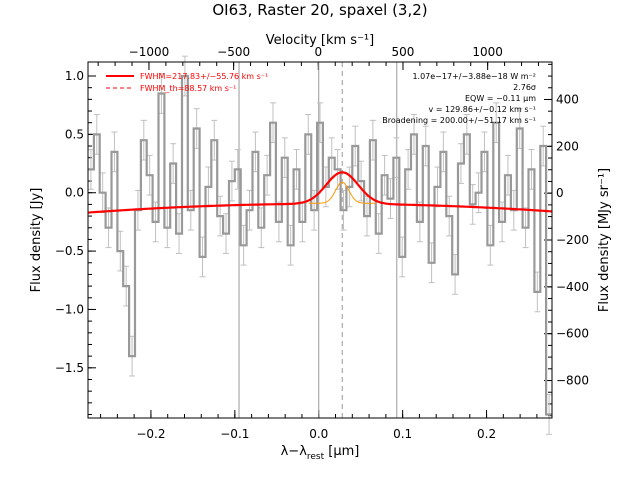 The image size is (640, 480). What do you see at coordinates (341, 451) in the screenshot?
I see `x-axis-label-unit: [μm]` at bounding box center [341, 451].